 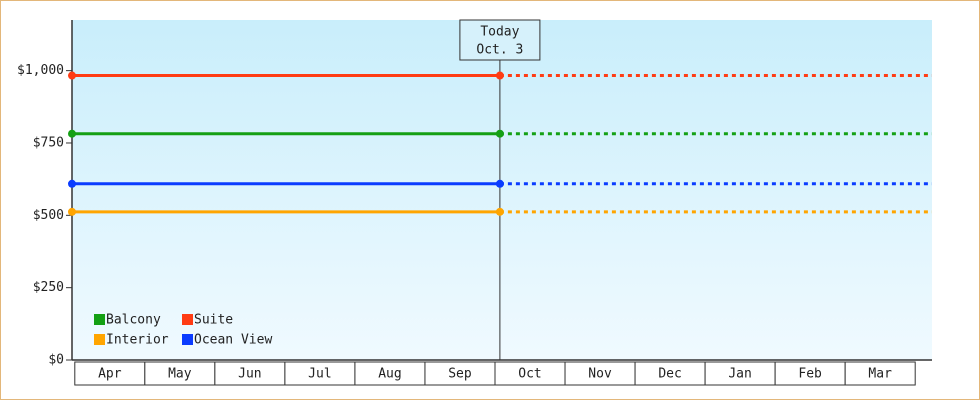 I want to click on x-band, so click(x=880, y=373).